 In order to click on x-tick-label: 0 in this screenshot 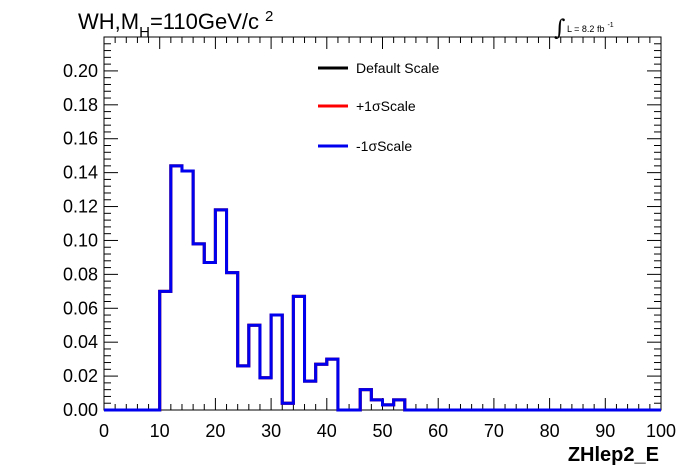, I will do `click(104, 431)`.